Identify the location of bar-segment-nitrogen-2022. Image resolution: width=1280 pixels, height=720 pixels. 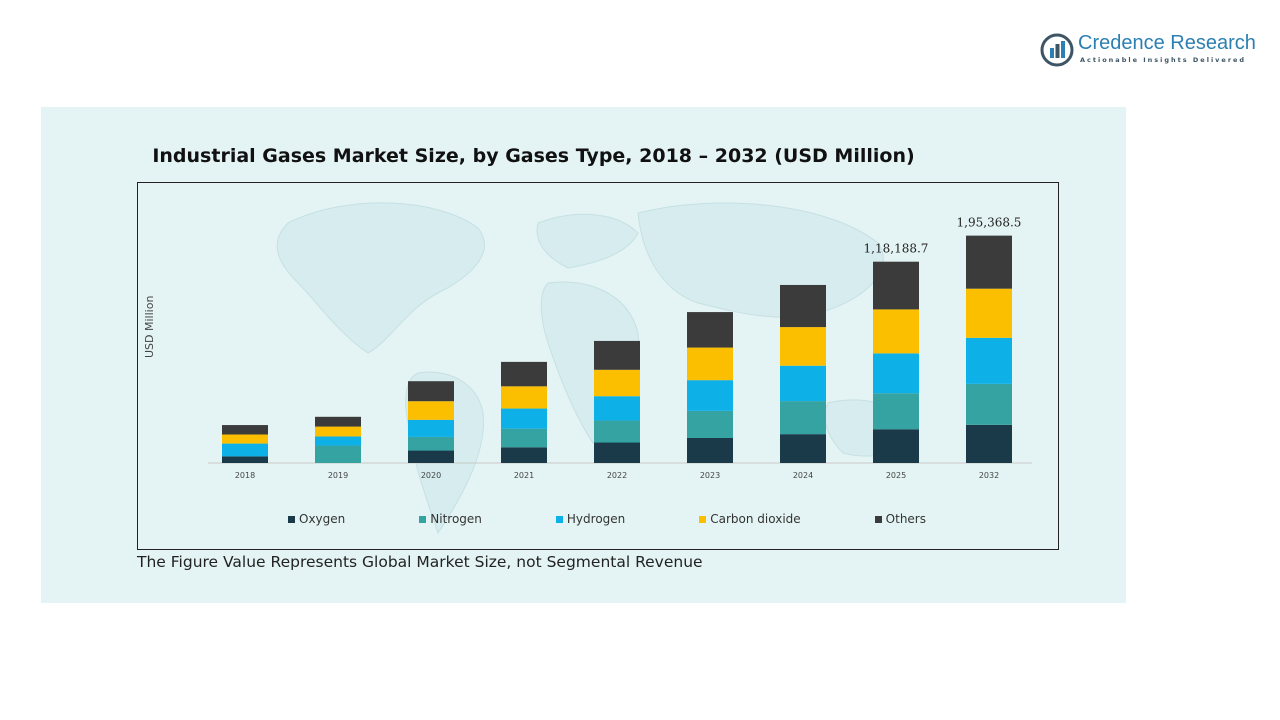
(617, 431).